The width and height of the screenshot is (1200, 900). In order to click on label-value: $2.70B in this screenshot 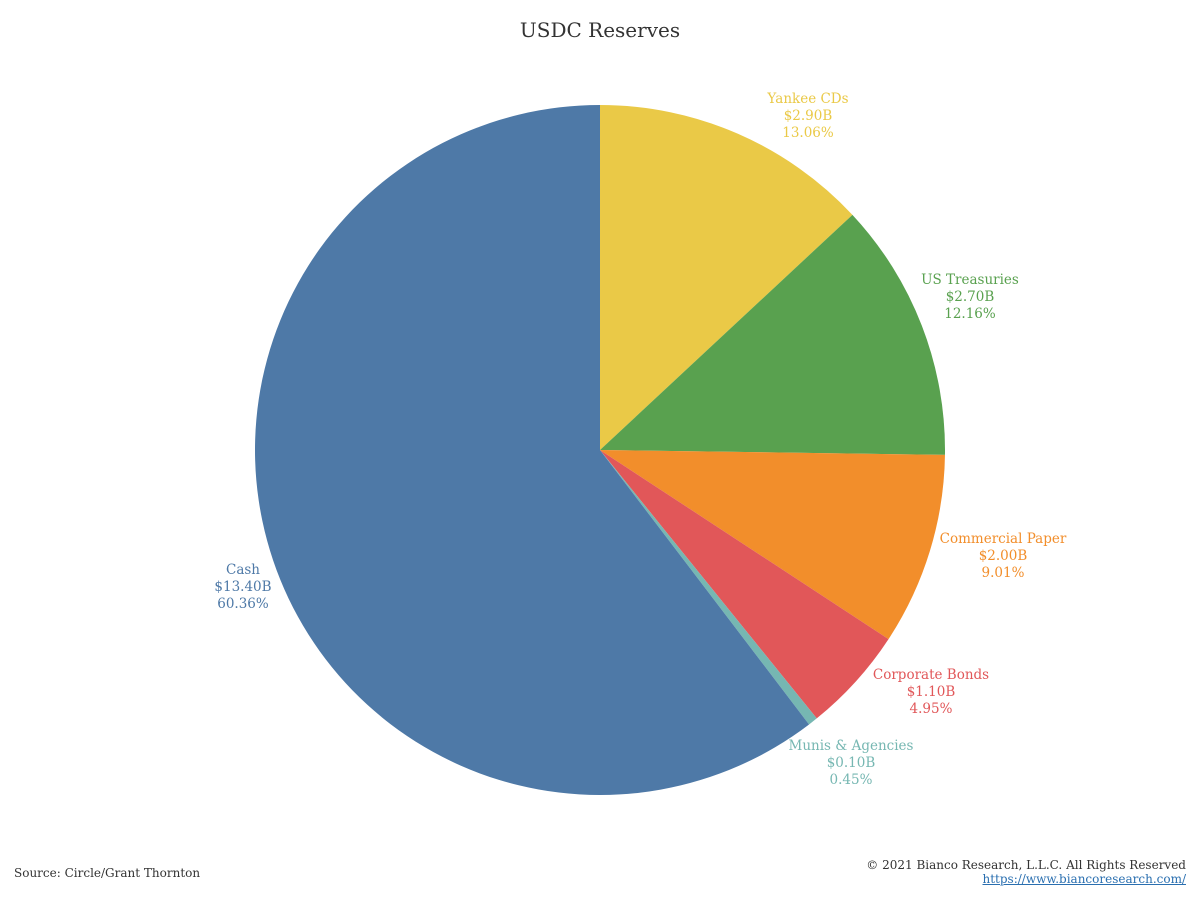, I will do `click(970, 297)`.